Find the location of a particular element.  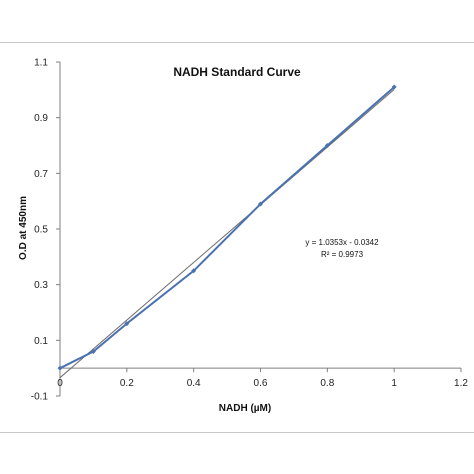

y-tick-label: 0.1 is located at coordinates (41, 341).